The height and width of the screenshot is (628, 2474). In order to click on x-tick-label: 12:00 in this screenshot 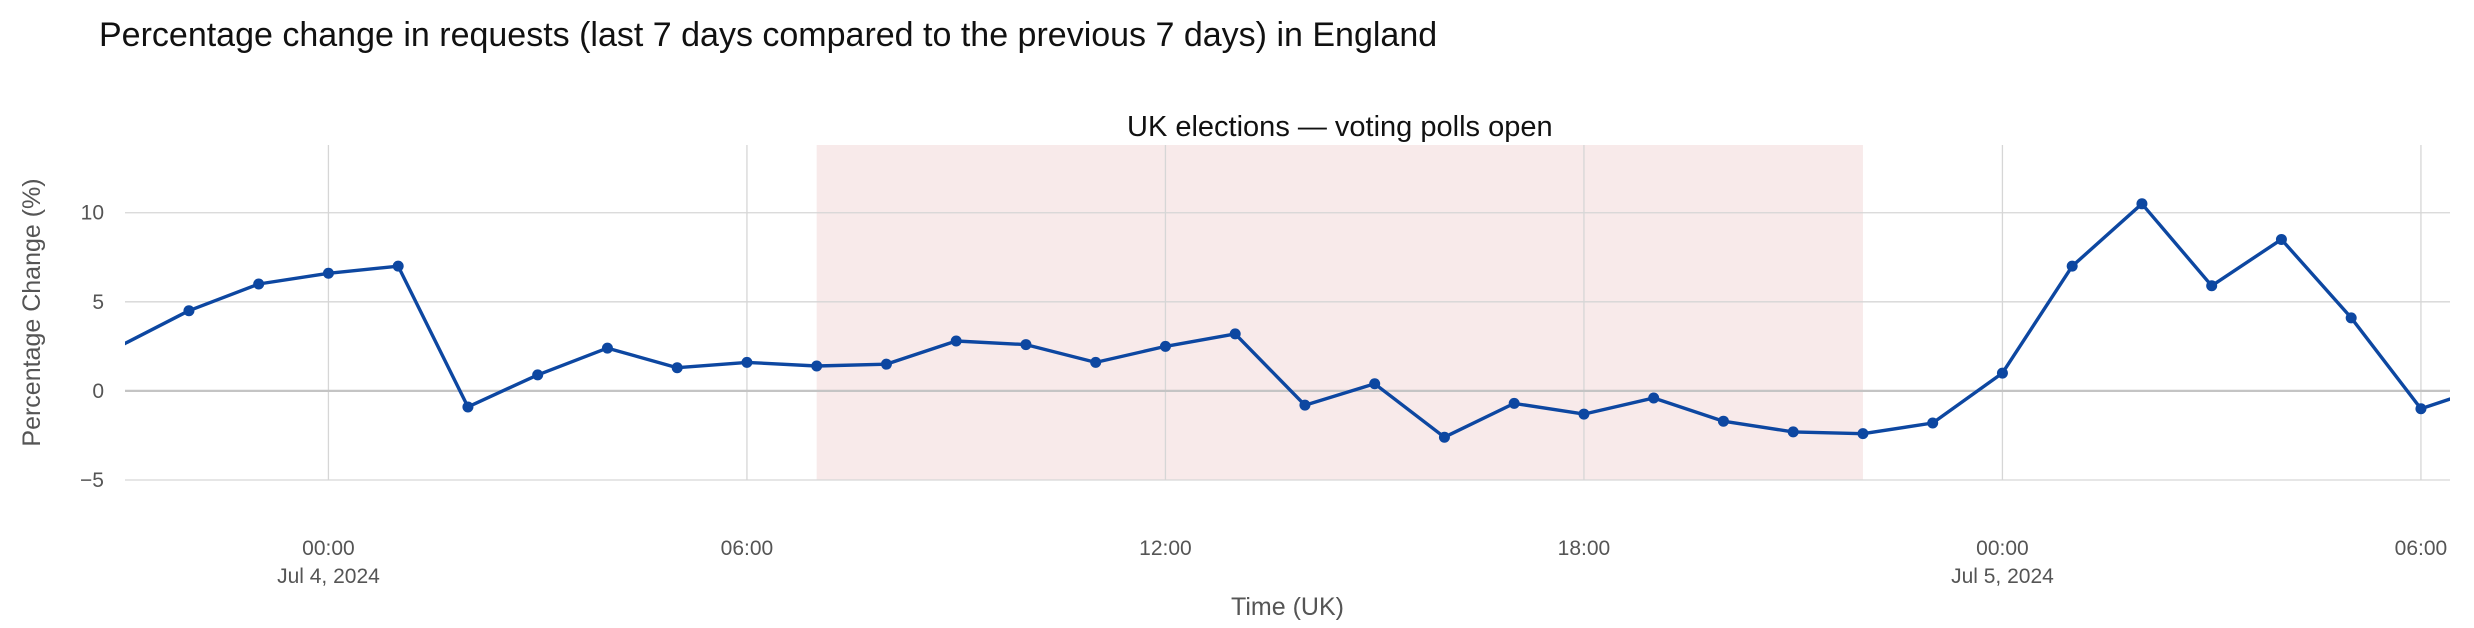, I will do `click(1165, 548)`.